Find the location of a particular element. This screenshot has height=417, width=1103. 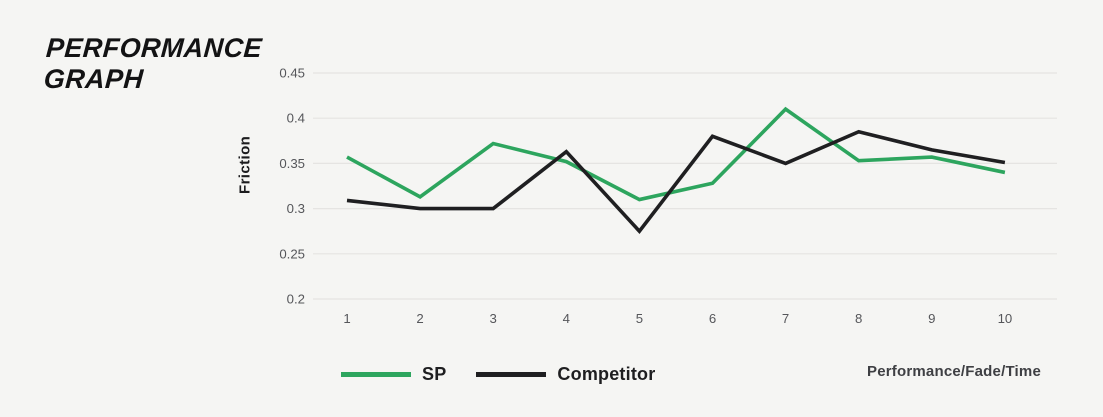

legend-item-competitor: Competitor is located at coordinates (565, 374).